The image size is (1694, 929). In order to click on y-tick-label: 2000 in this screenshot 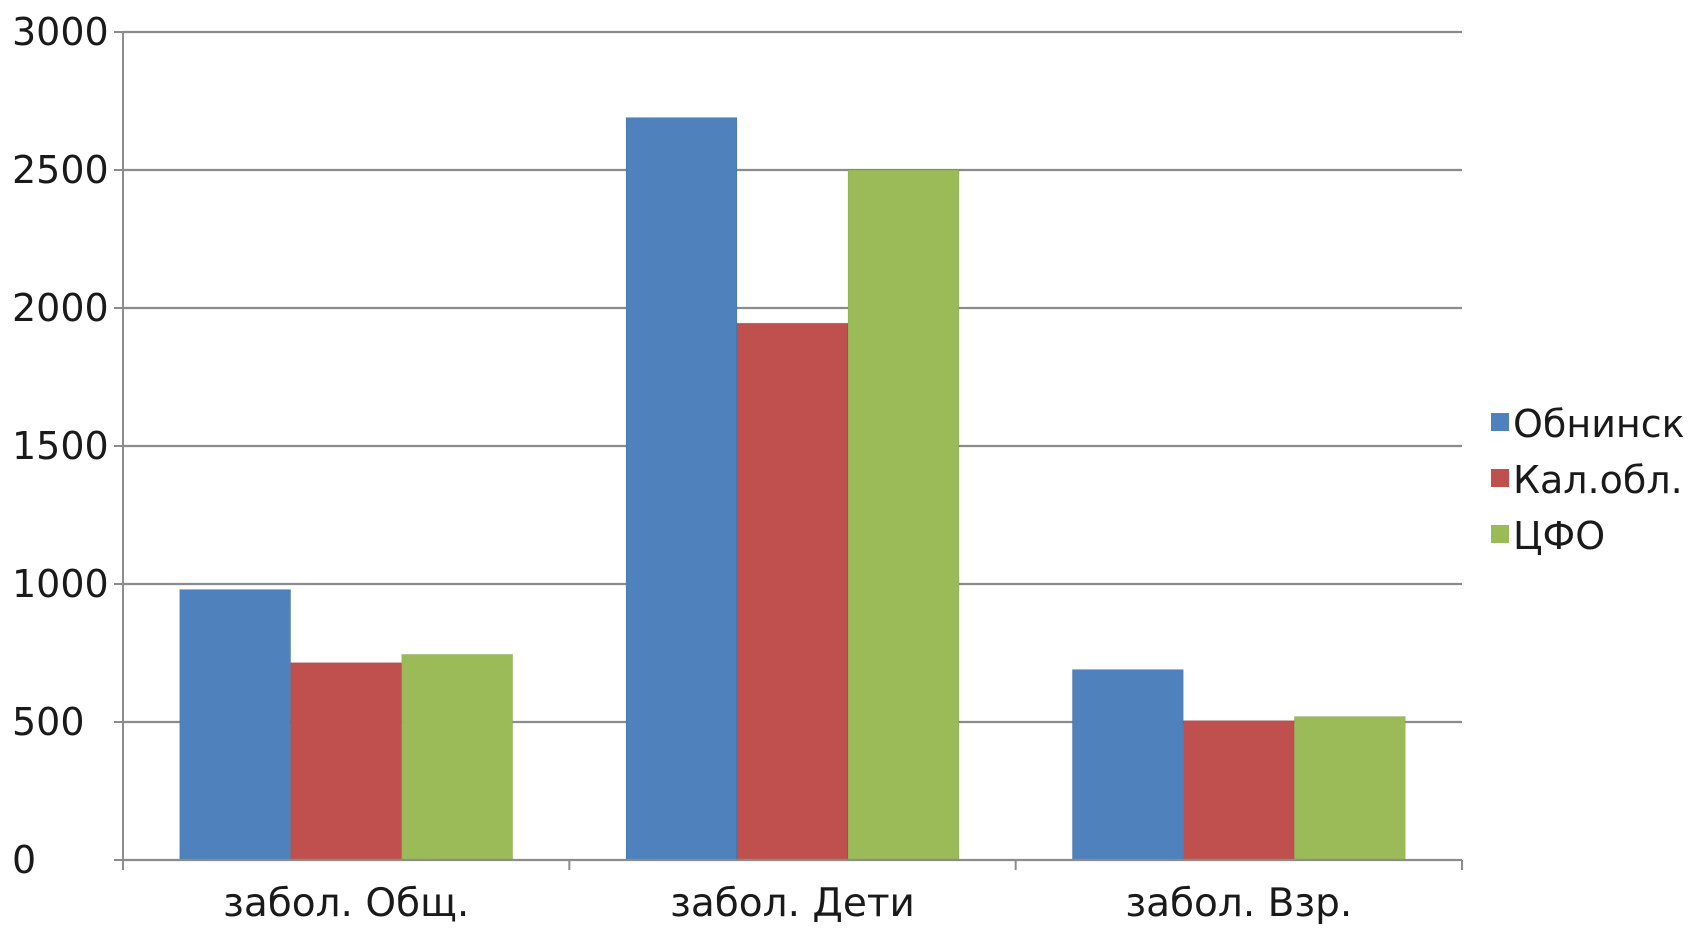, I will do `click(60, 308)`.